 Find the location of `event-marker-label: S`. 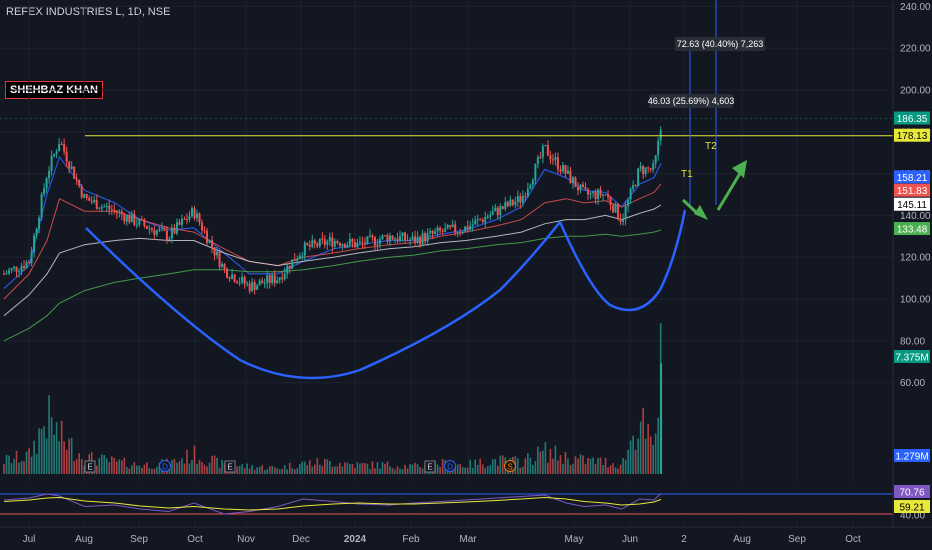

event-marker-label: S is located at coordinates (509, 467).